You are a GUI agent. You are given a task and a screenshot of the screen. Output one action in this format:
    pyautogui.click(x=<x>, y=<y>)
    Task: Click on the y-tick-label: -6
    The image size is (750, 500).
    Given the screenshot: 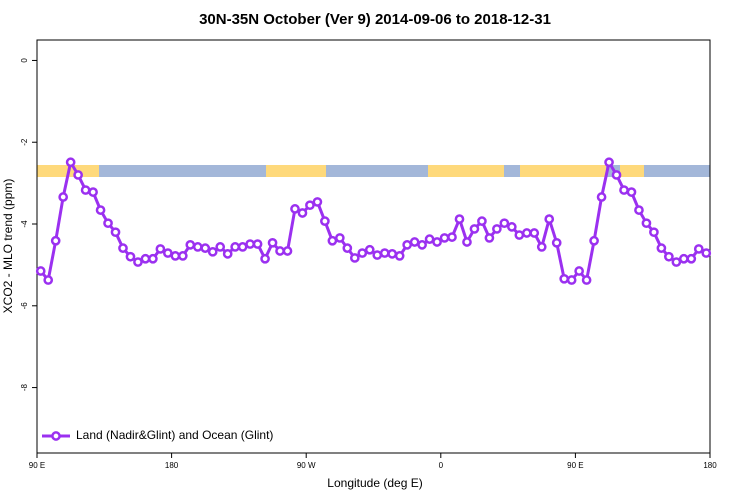 What is the action you would take?
    pyautogui.click(x=24, y=306)
    